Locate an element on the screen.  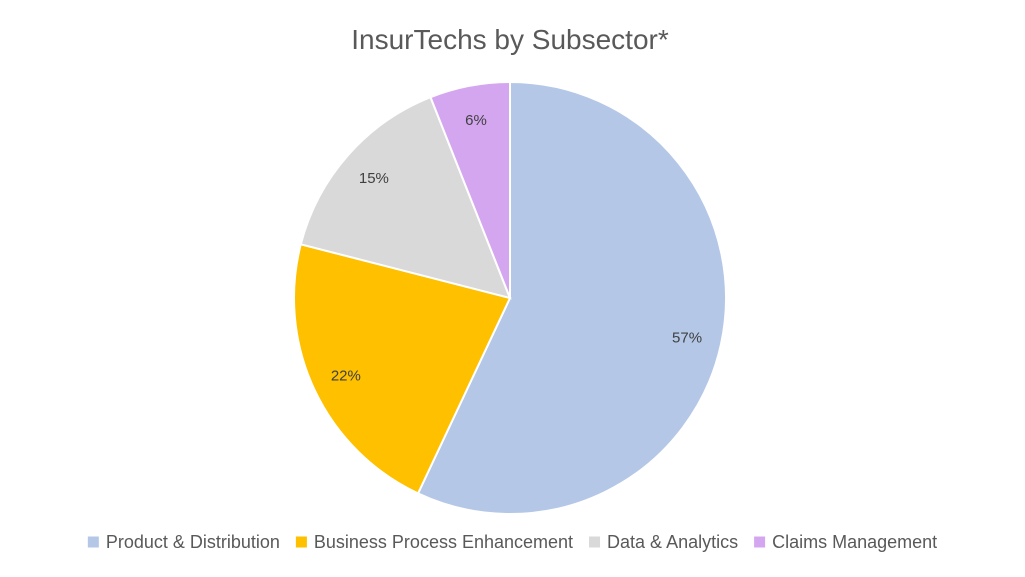
legend-label: Product & Distribution is located at coordinates (193, 542).